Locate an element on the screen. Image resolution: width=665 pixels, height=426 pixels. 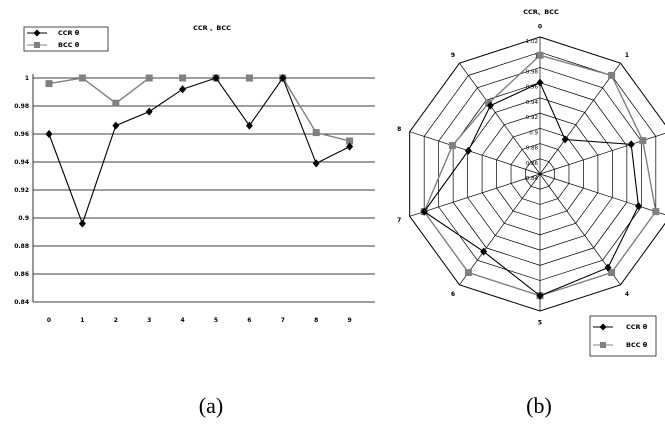
line-chart-x-tick: 7 is located at coordinates (283, 320).